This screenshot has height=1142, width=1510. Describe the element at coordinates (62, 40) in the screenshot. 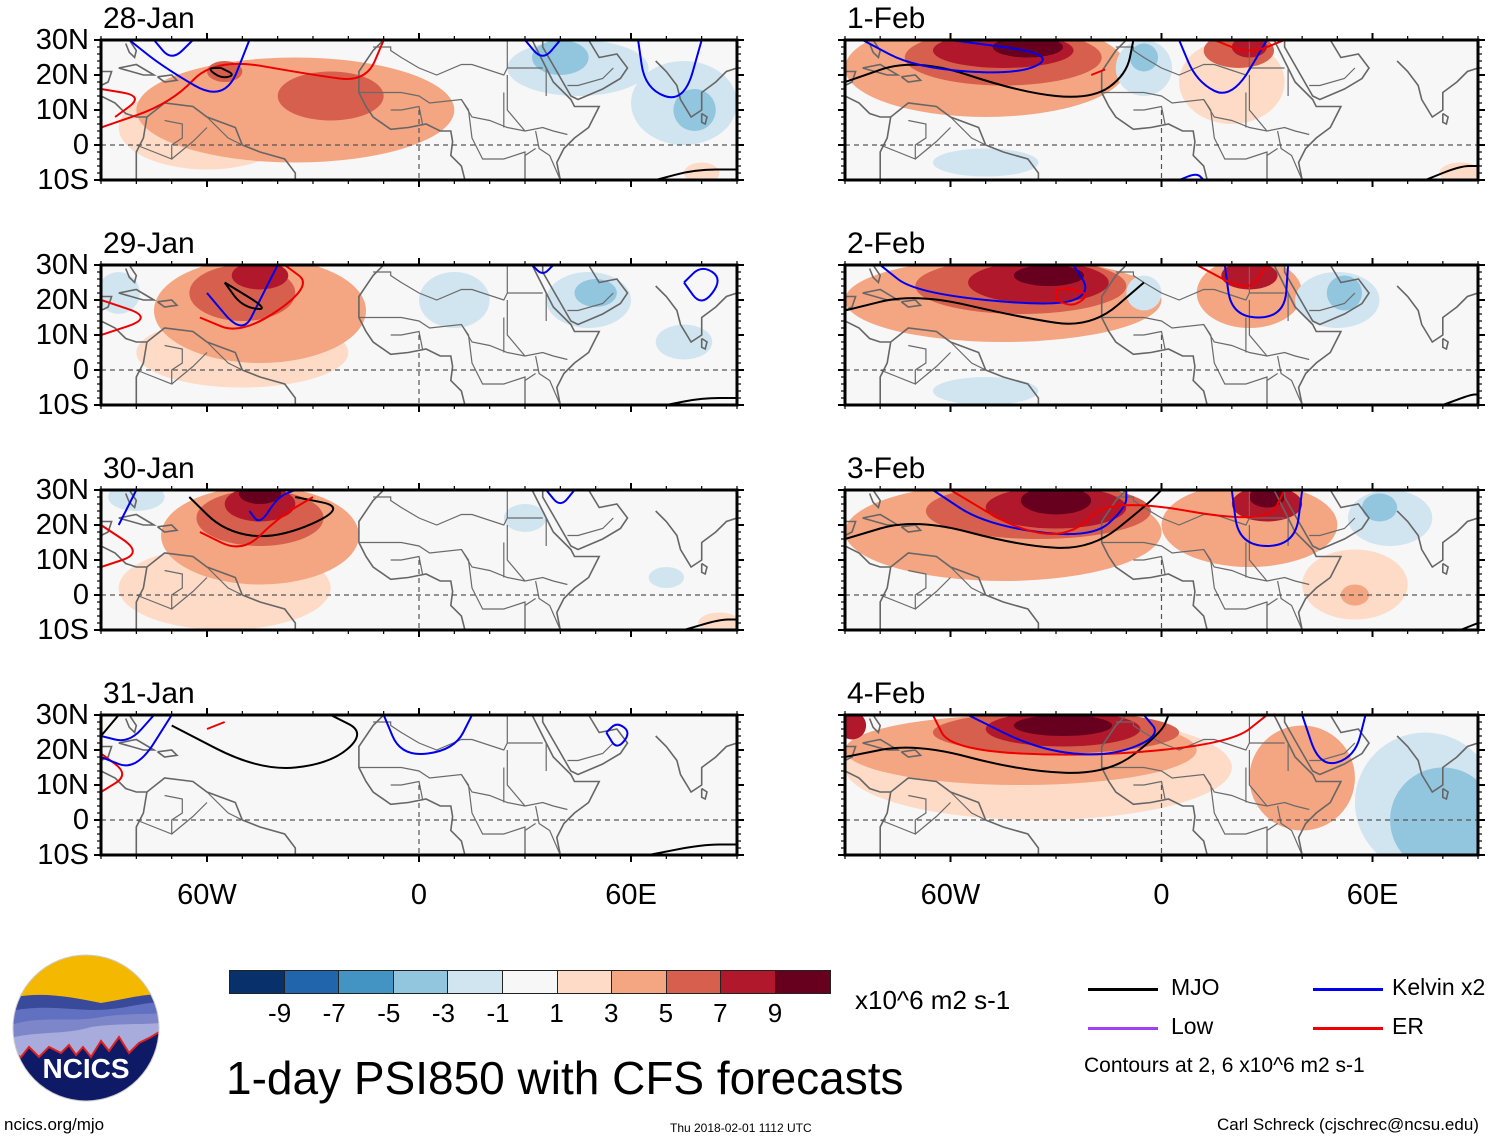

I see `lat-tick-label: 30N` at that location.